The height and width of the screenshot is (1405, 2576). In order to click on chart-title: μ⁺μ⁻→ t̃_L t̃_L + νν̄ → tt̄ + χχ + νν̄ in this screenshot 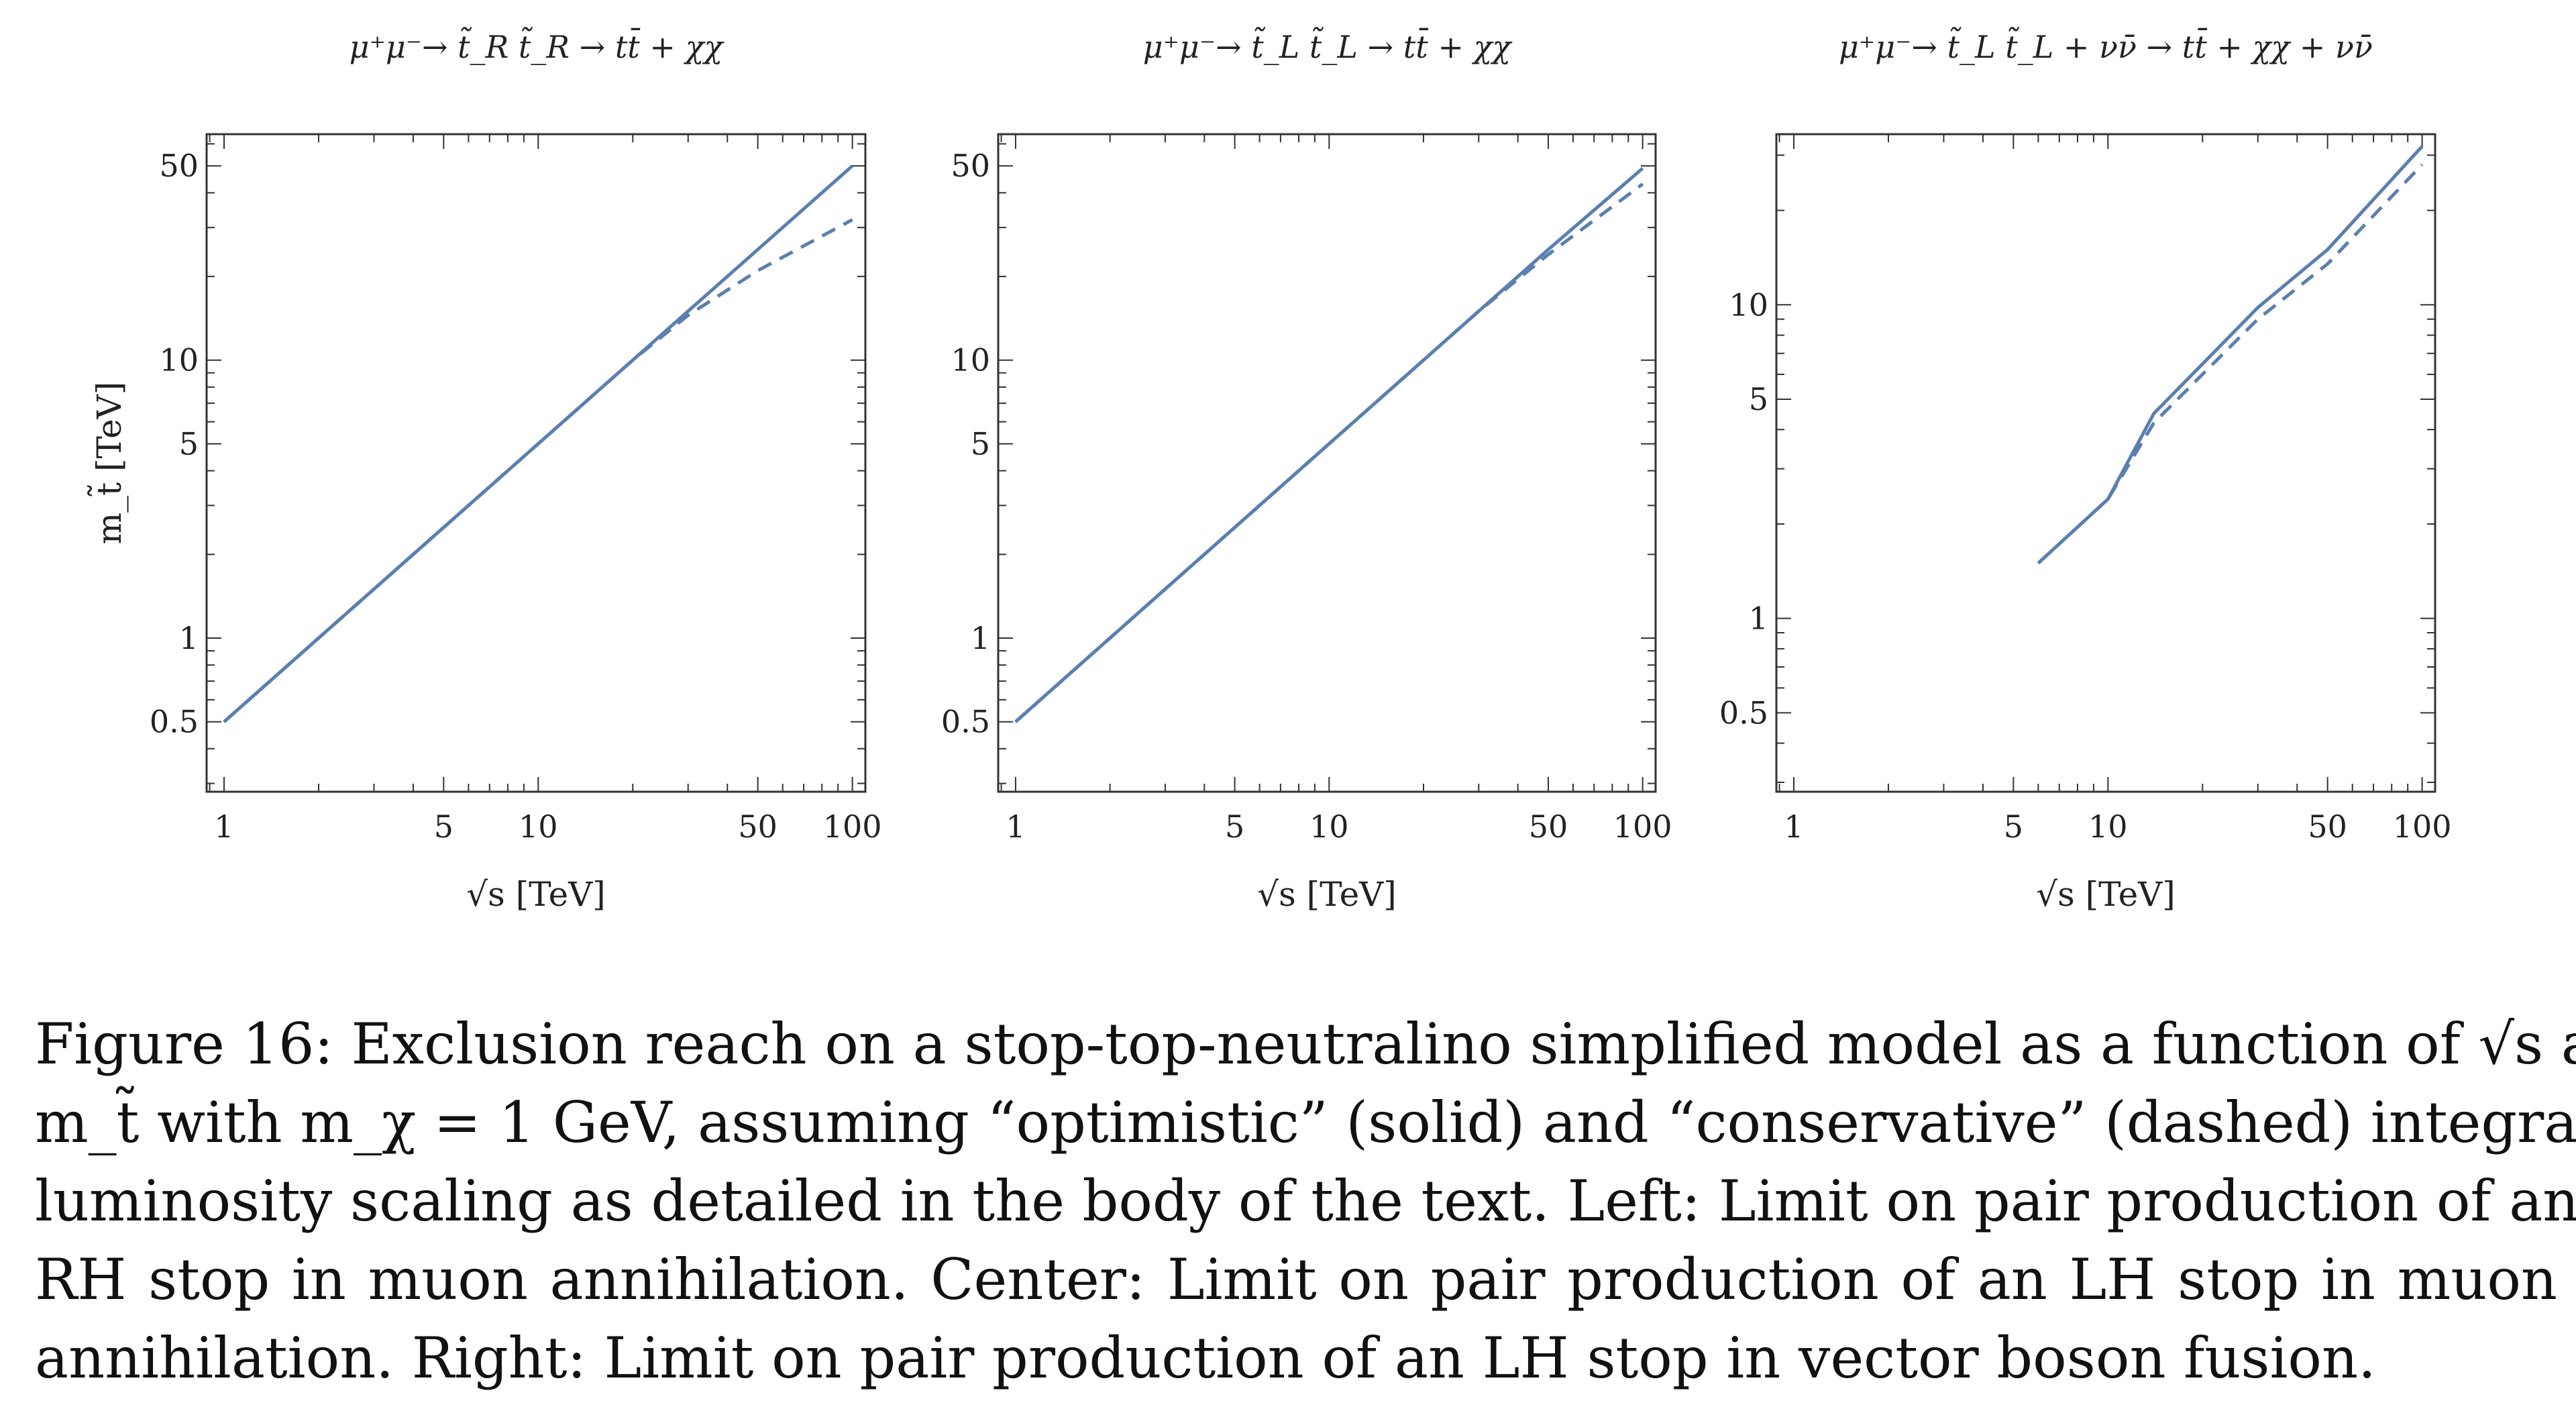, I will do `click(2106, 46)`.